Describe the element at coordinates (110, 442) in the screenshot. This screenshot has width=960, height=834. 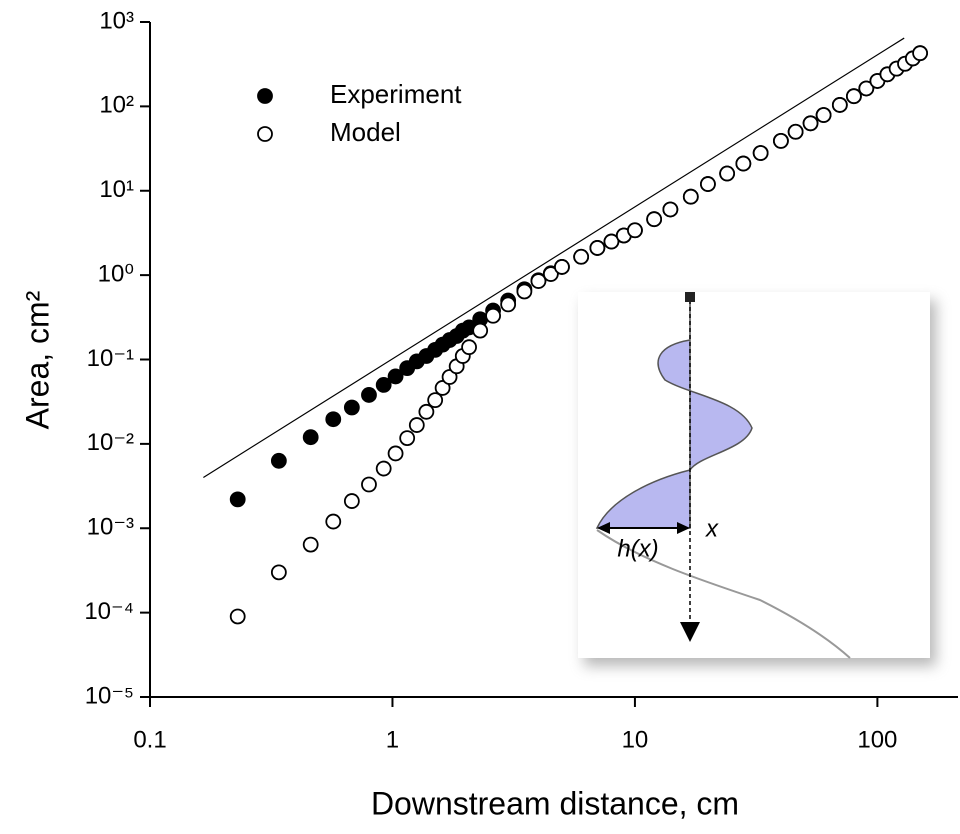
I see `y-tick-label: 10⁻²` at that location.